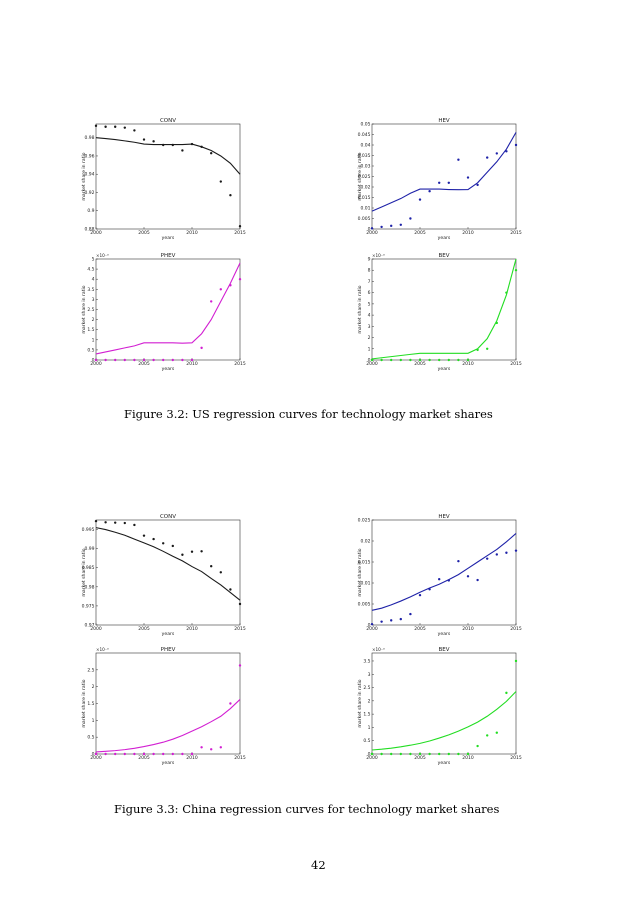  What do you see at coordinates (364, 156) in the screenshot?
I see `y-tick-label: 0.035` at bounding box center [364, 156].